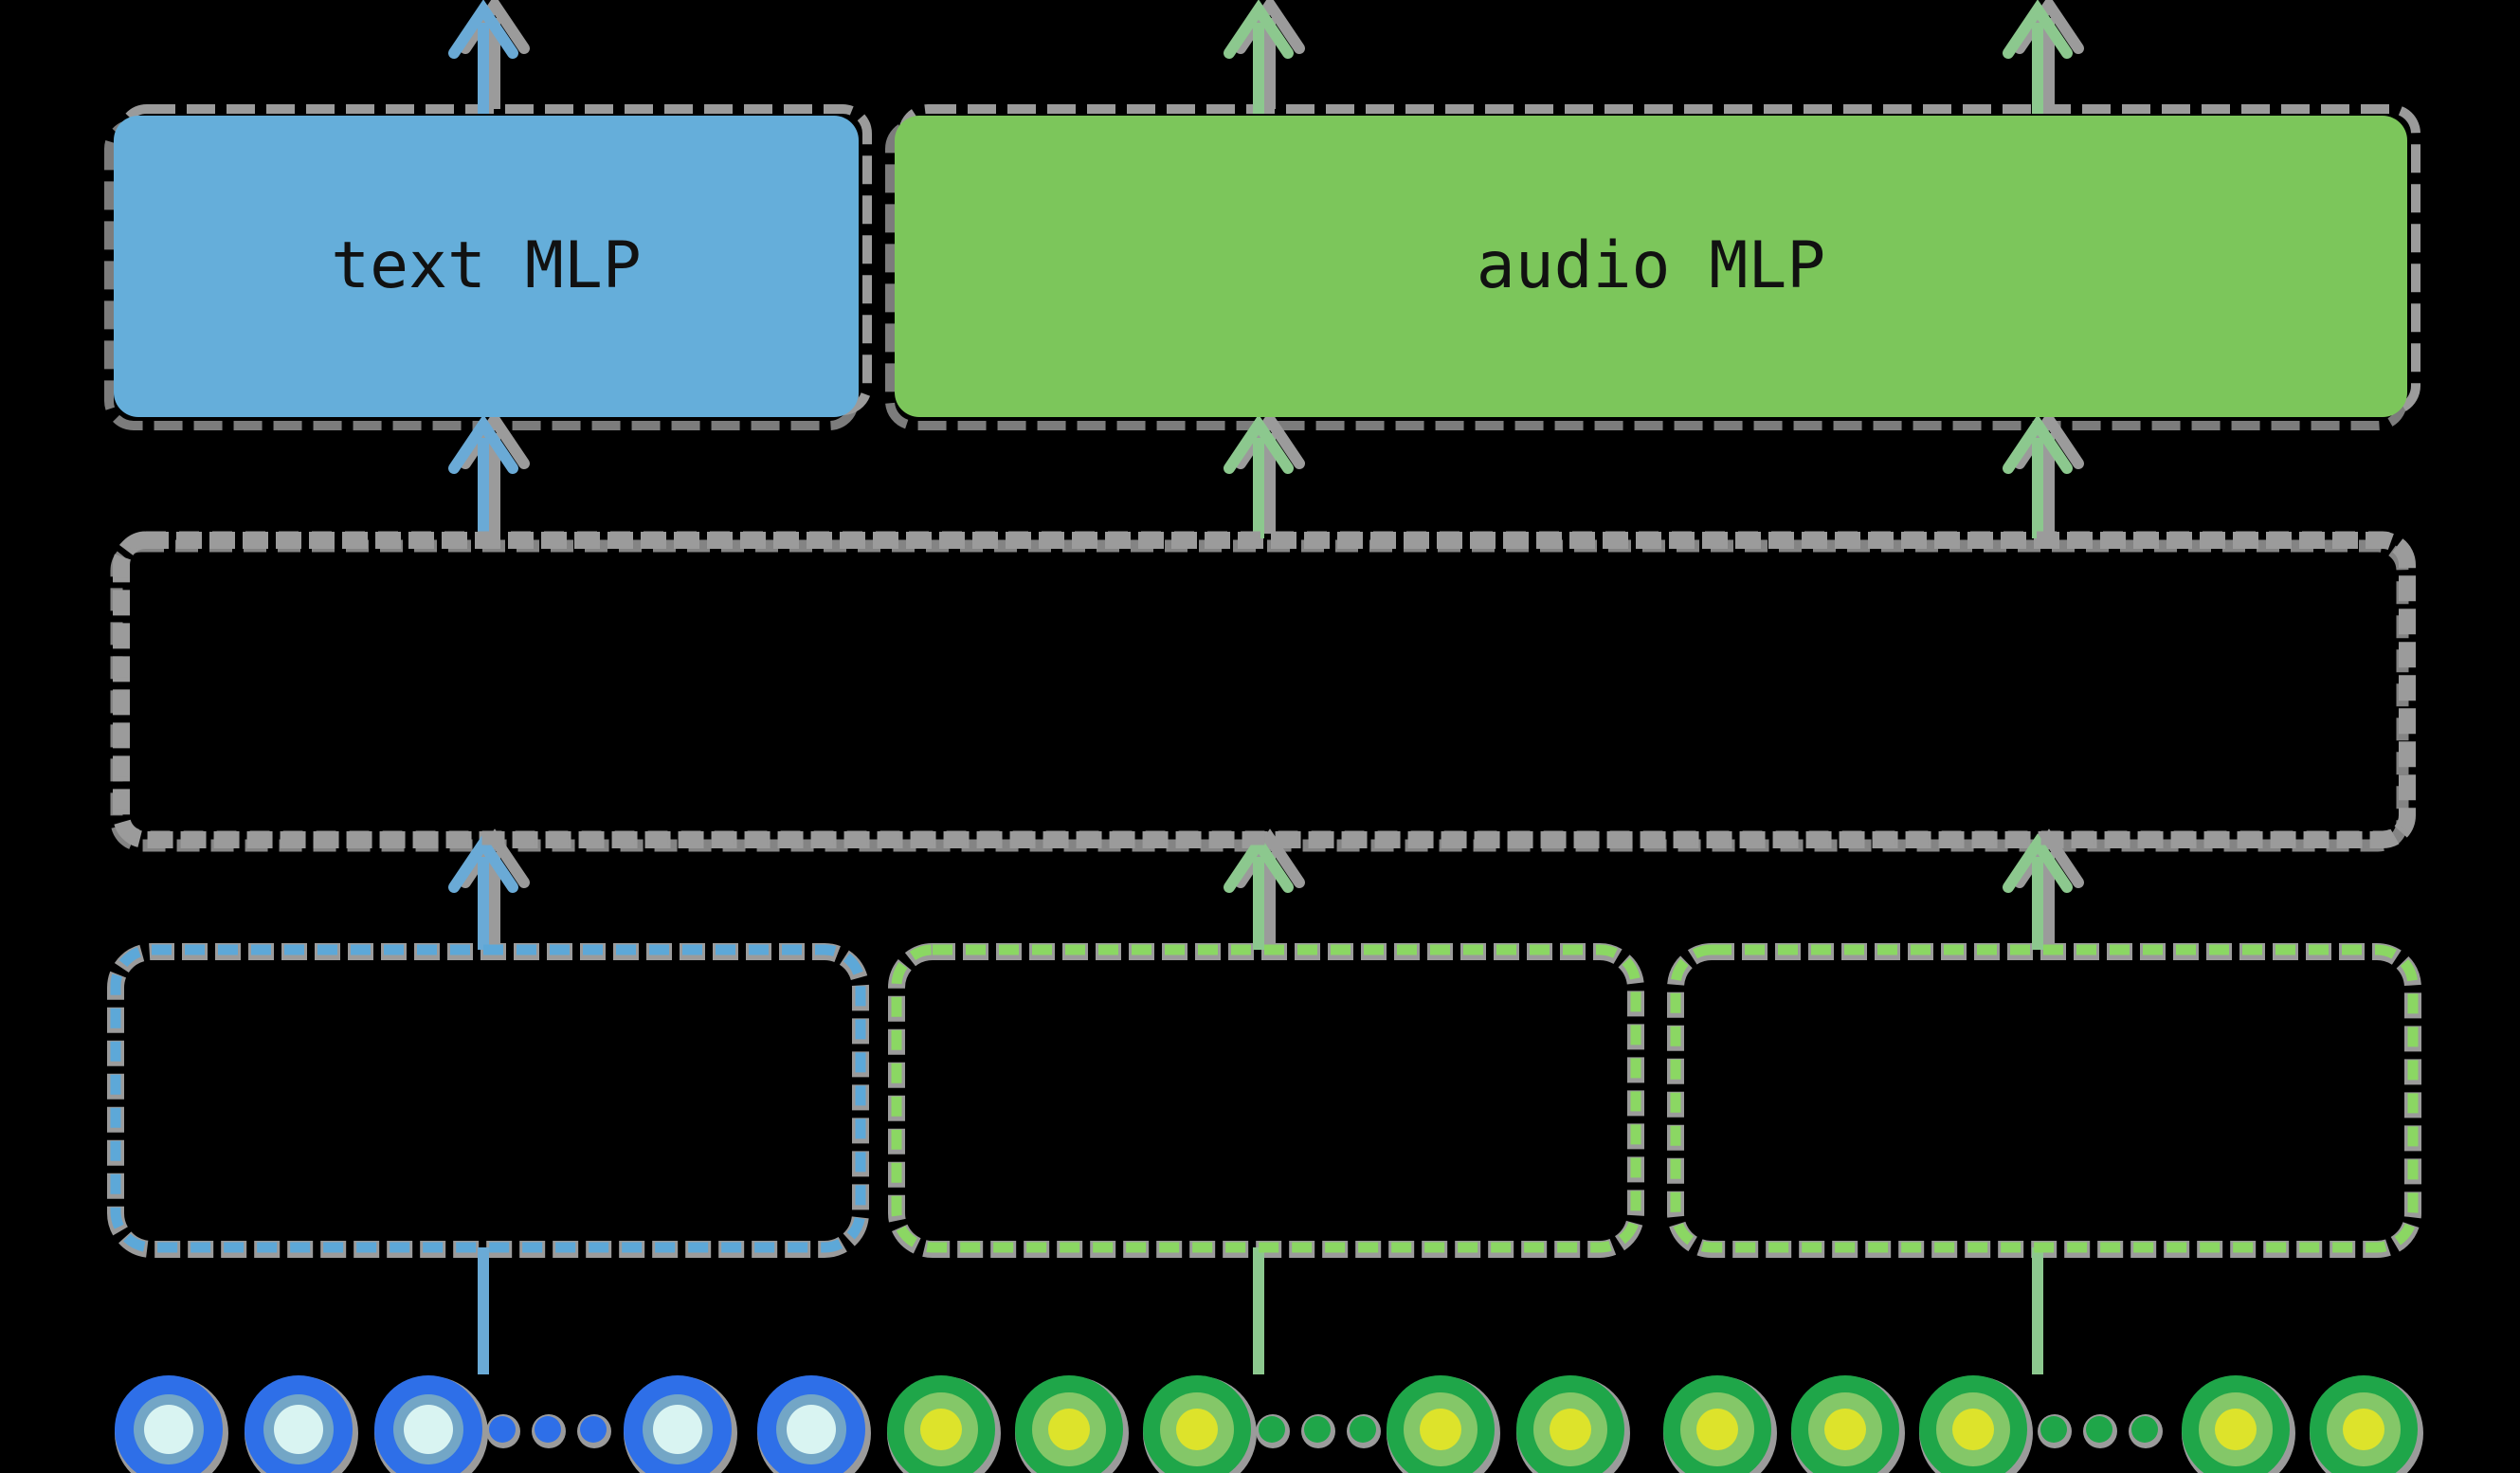 This screenshot has width=2520, height=1473. I want to click on audio-mlp-label: audio MLP, so click(1651, 265).